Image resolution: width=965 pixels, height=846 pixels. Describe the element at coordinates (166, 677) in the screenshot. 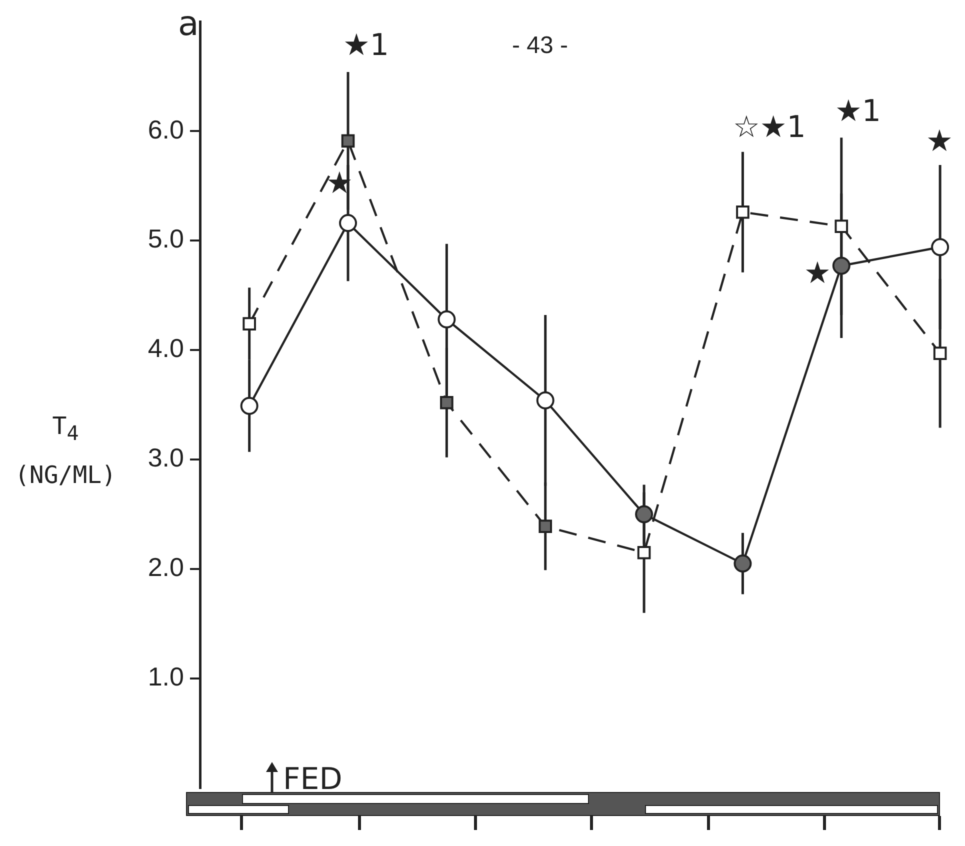

I see `y-tick-label: 1.0` at that location.